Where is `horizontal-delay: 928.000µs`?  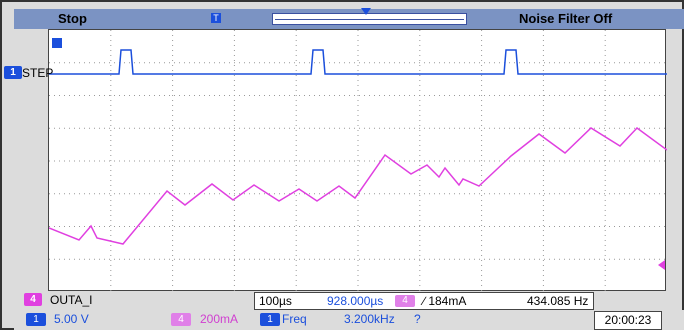 horizontal-delay: 928.000µs is located at coordinates (355, 301).